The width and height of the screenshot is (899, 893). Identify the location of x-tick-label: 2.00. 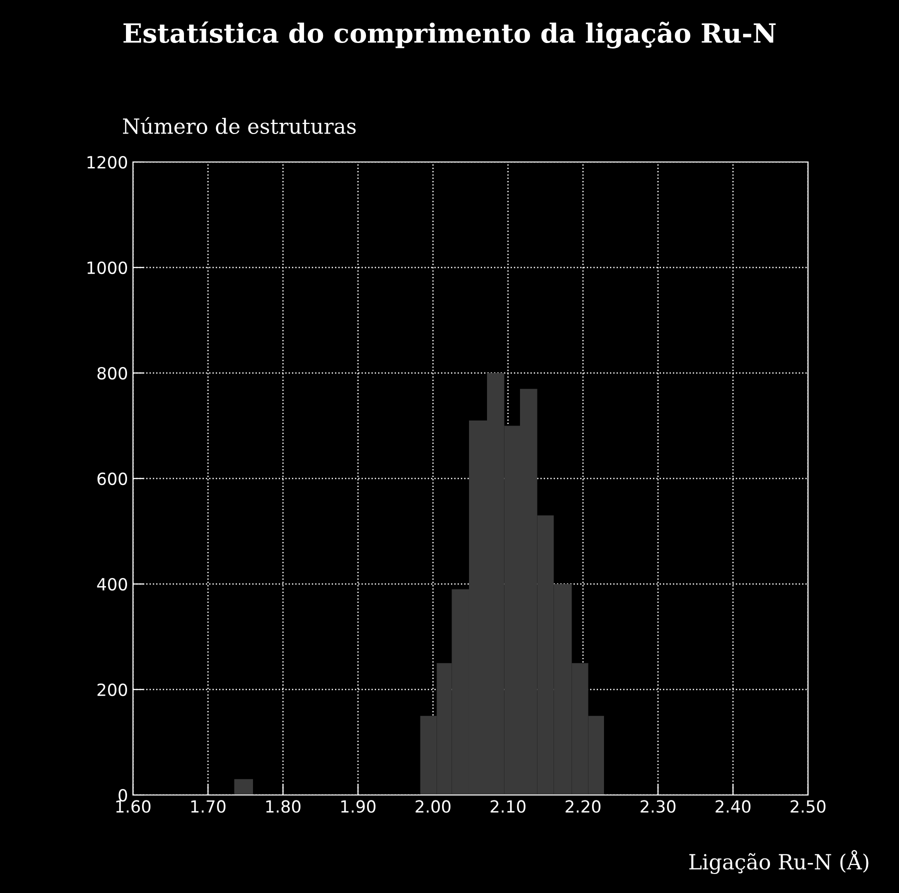
(433, 806).